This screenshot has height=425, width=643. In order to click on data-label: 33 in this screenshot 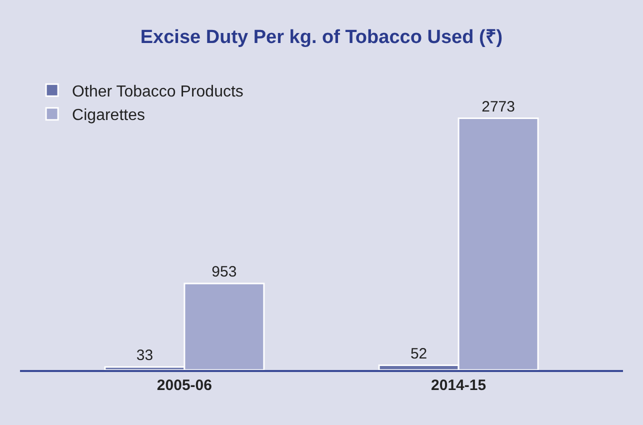, I will do `click(145, 355)`.